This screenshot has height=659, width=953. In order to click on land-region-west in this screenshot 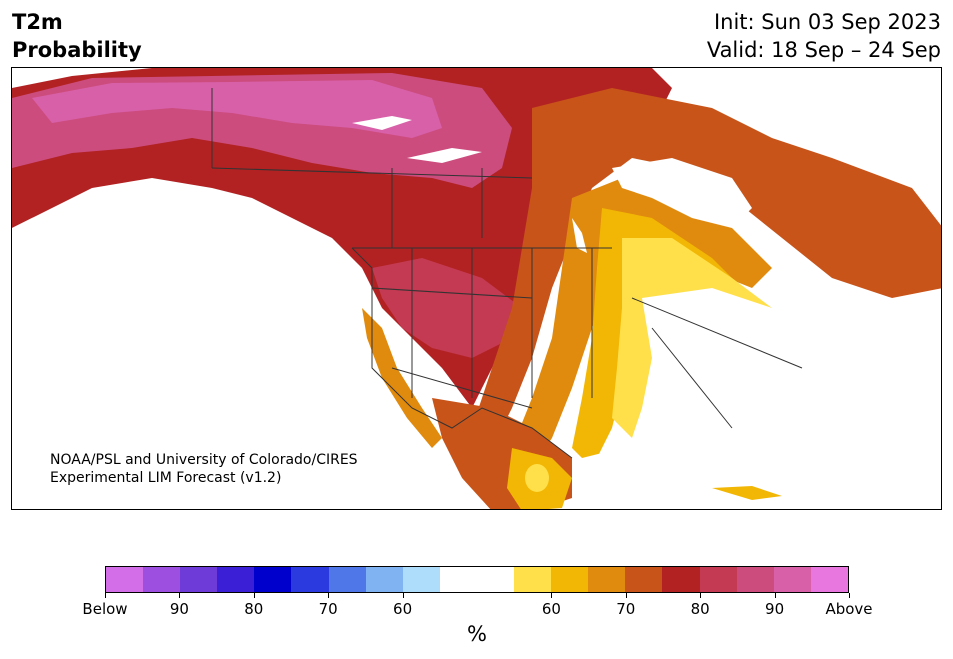, I will do `click(447, 308)`.